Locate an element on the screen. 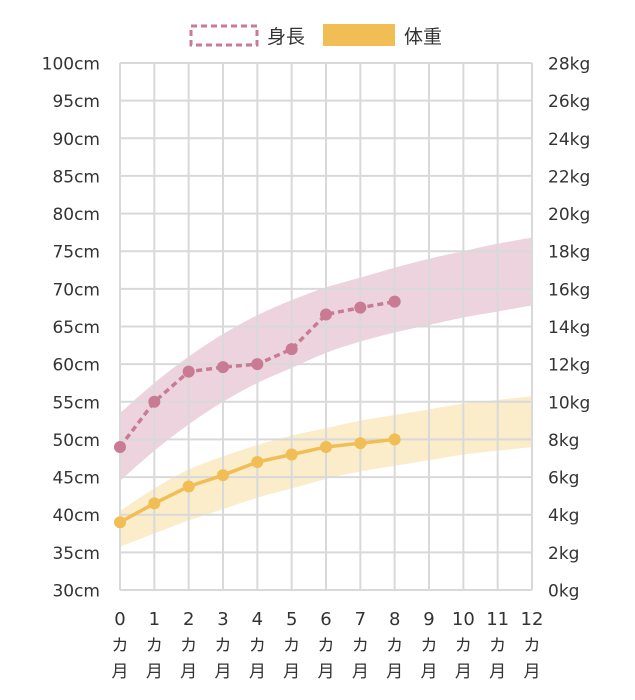  right-axis-tick-label: 24kg is located at coordinates (569, 140).